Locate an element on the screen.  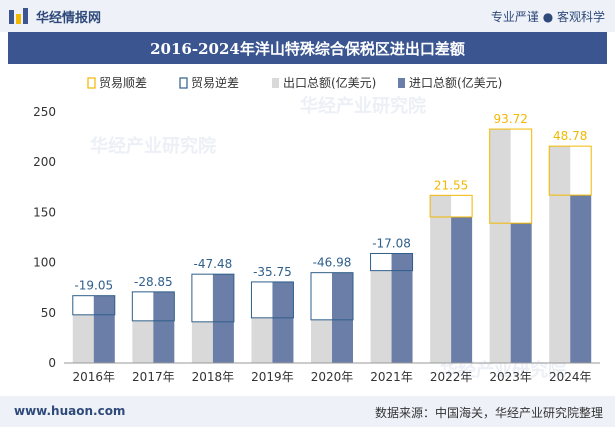
balance-label: 48.78 is located at coordinates (570, 136).